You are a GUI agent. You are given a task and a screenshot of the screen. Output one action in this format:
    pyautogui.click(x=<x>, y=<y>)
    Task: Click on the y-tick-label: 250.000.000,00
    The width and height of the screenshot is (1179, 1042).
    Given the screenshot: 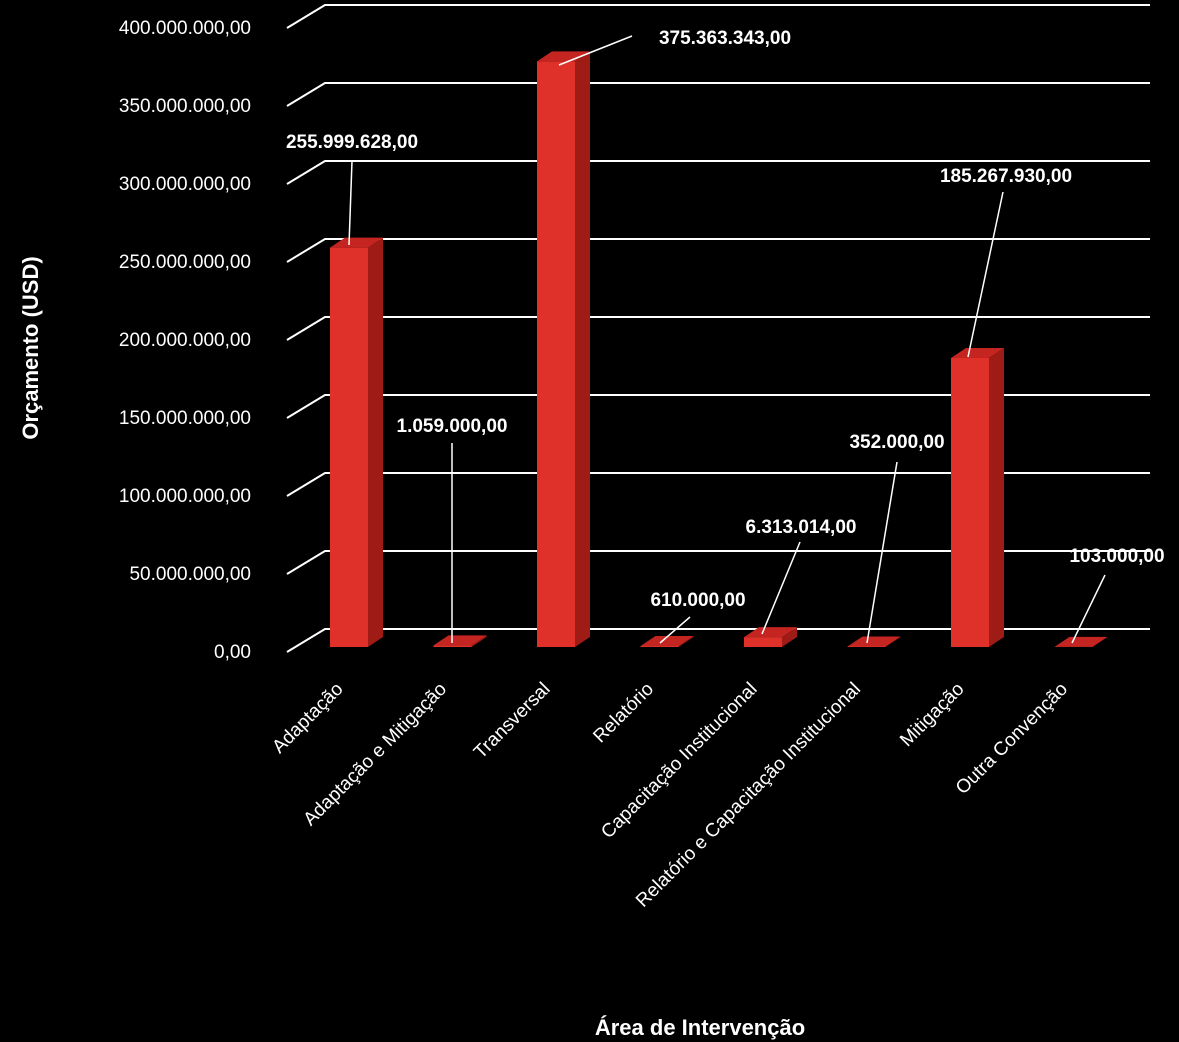 What is the action you would take?
    pyautogui.click(x=185, y=262)
    